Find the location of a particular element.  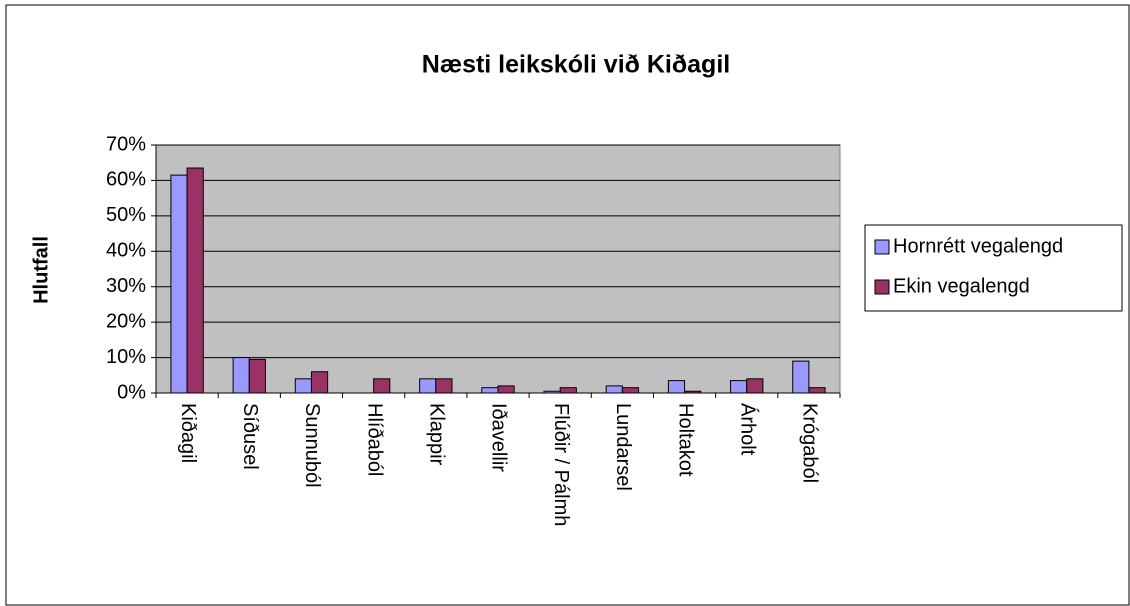

y-tick-label: 50% is located at coordinates (126, 215).